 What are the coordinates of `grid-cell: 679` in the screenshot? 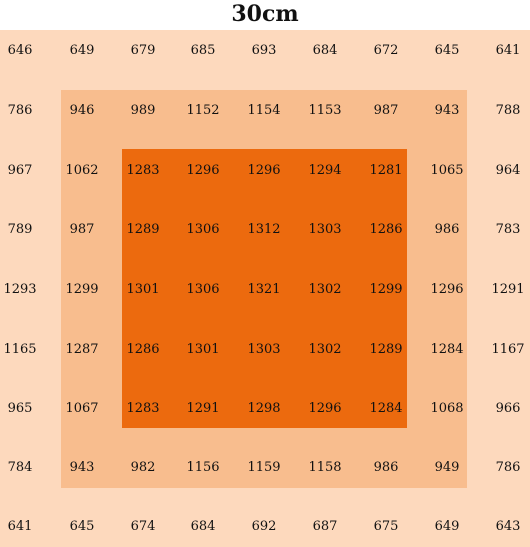 It's located at (143, 50).